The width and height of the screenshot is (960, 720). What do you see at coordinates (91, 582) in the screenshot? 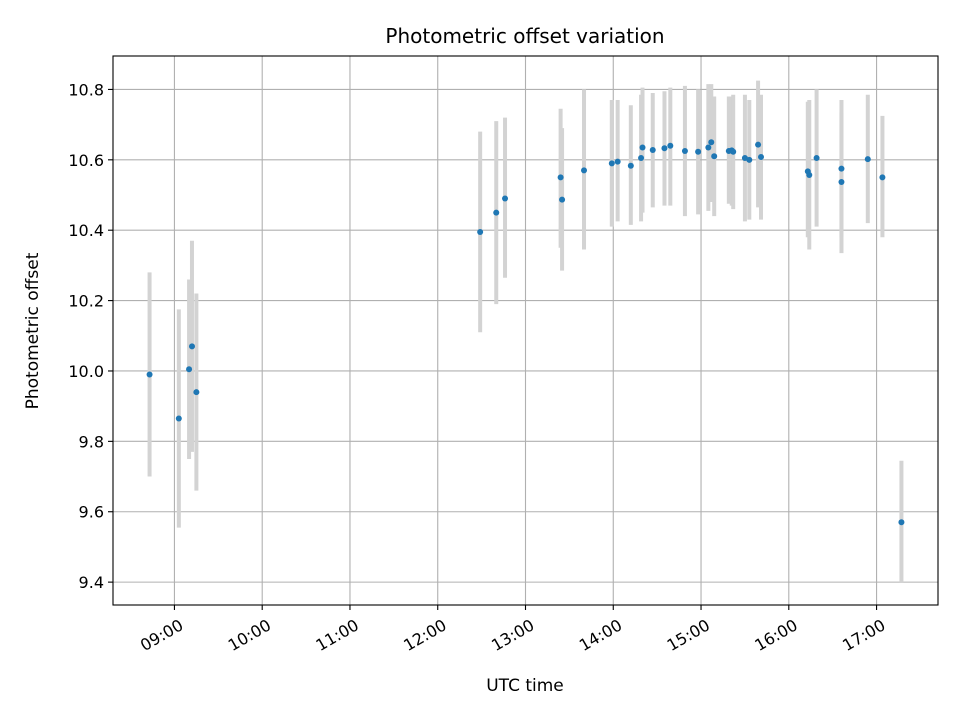
I see `y-tick-label: 9.4` at bounding box center [91, 582].